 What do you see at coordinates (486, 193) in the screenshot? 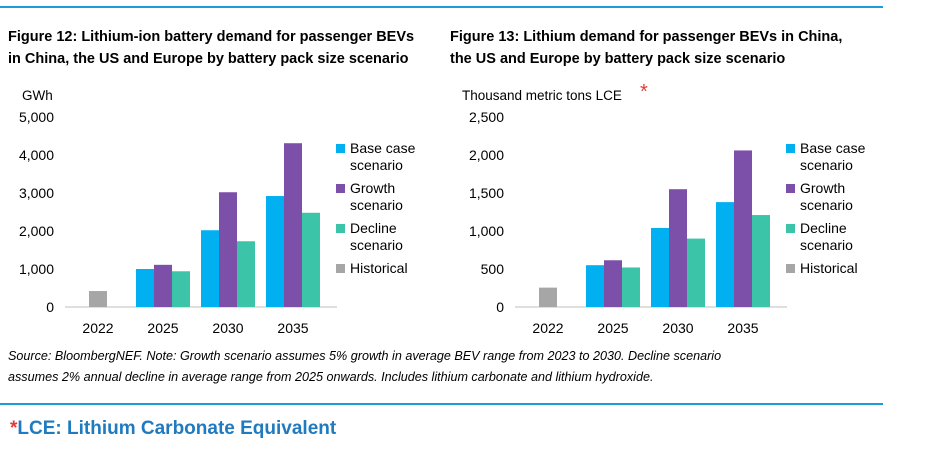
I see `y-tick-label: 1,500` at bounding box center [486, 193].